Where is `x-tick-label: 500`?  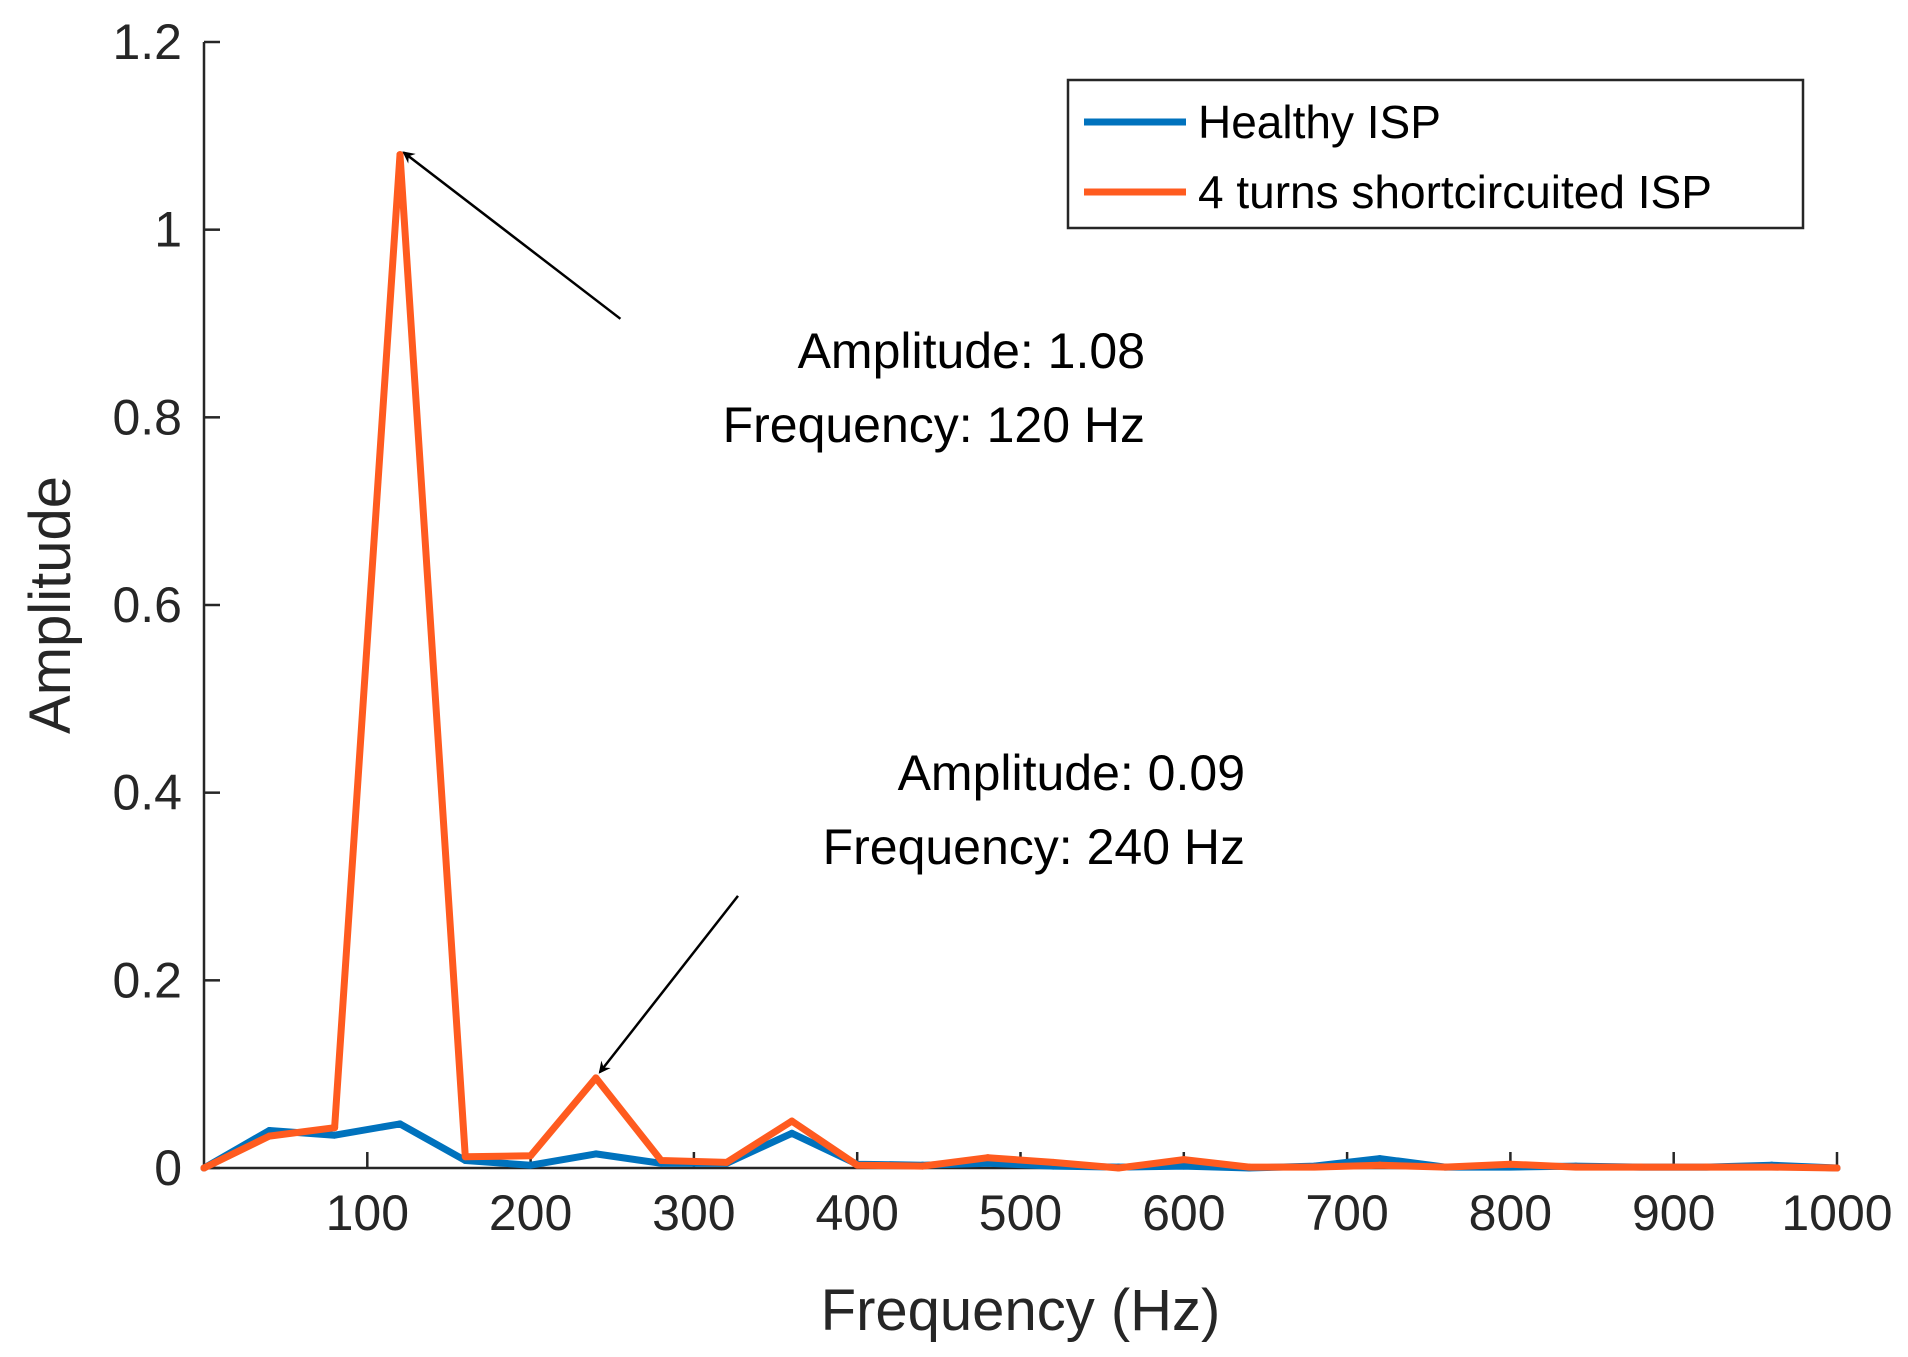 x-tick-label: 500 is located at coordinates (1020, 1213).